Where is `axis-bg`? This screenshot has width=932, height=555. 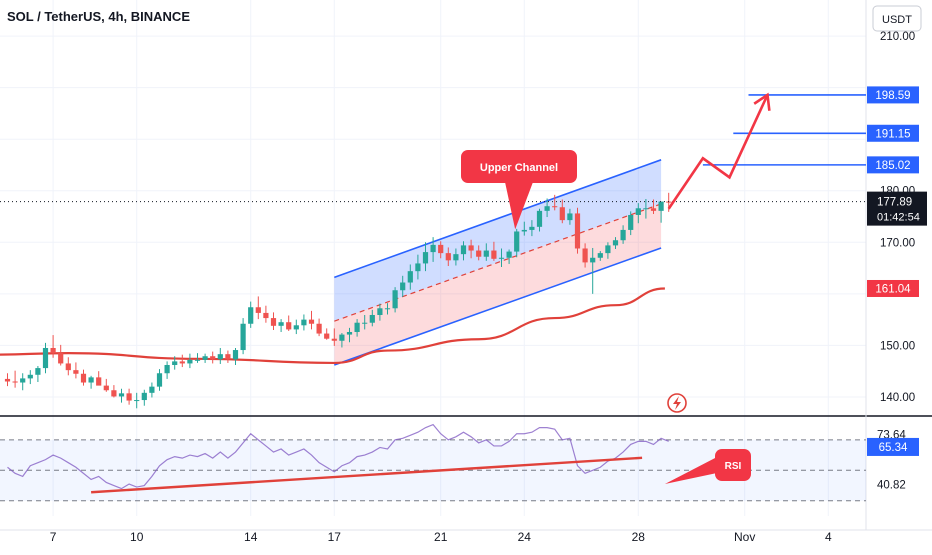
axis-bg is located at coordinates (899, 275).